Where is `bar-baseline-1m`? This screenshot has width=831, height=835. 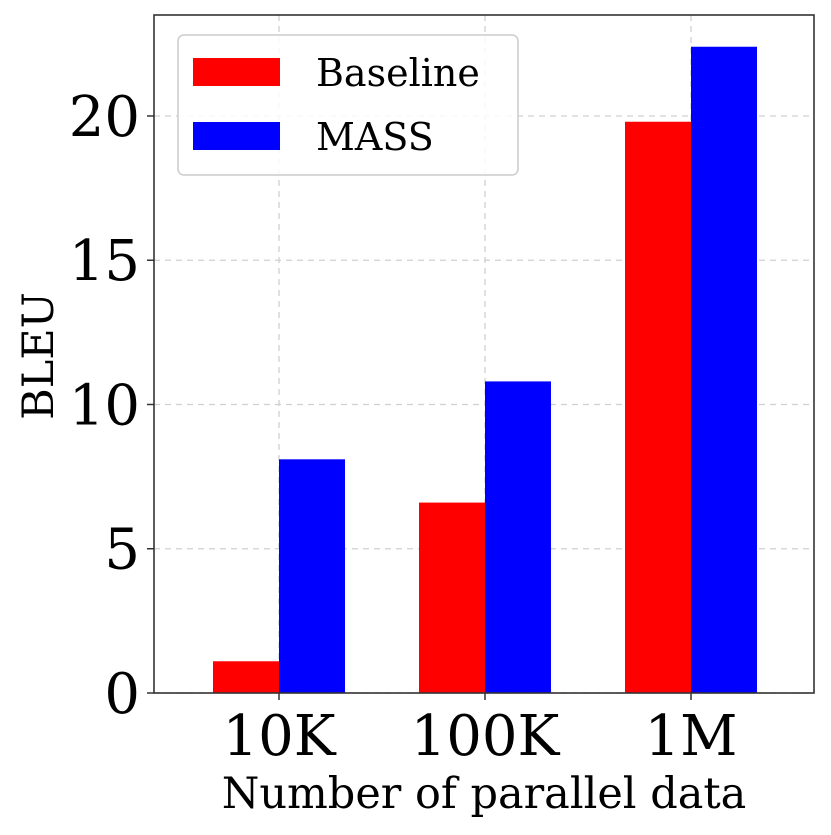
bar-baseline-1m is located at coordinates (658, 407).